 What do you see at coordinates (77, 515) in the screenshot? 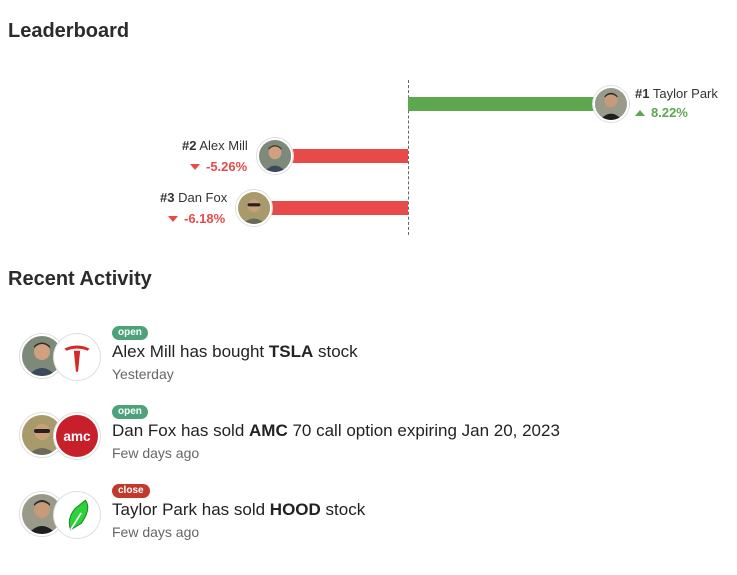
I see `robinhood-logo-icon` at bounding box center [77, 515].